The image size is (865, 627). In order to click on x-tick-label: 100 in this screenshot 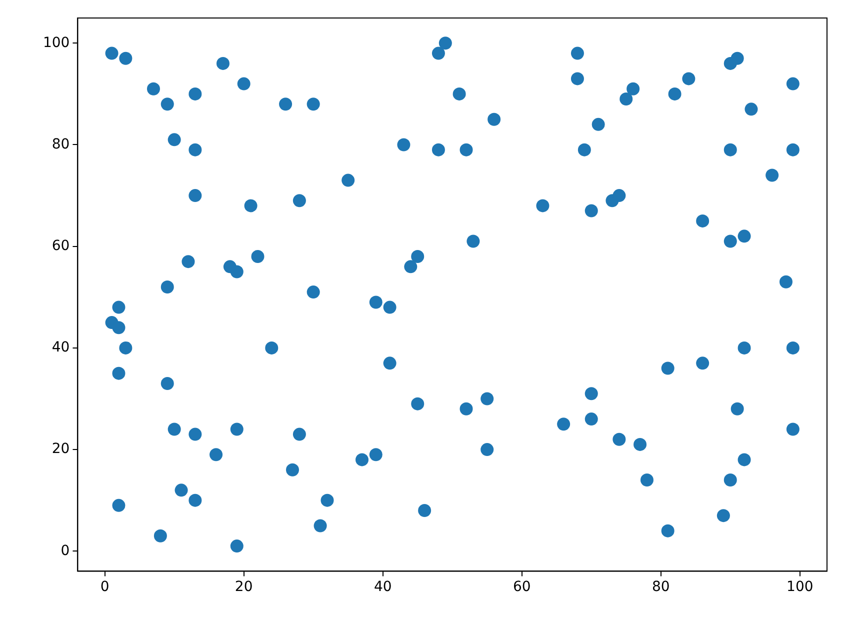, I will do `click(800, 587)`.